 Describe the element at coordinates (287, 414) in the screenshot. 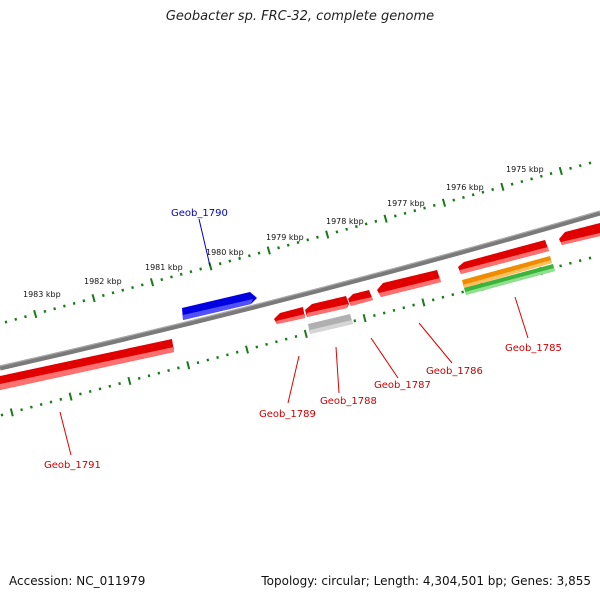

I see `gene-label-geob-1789: Geob_1789` at that location.